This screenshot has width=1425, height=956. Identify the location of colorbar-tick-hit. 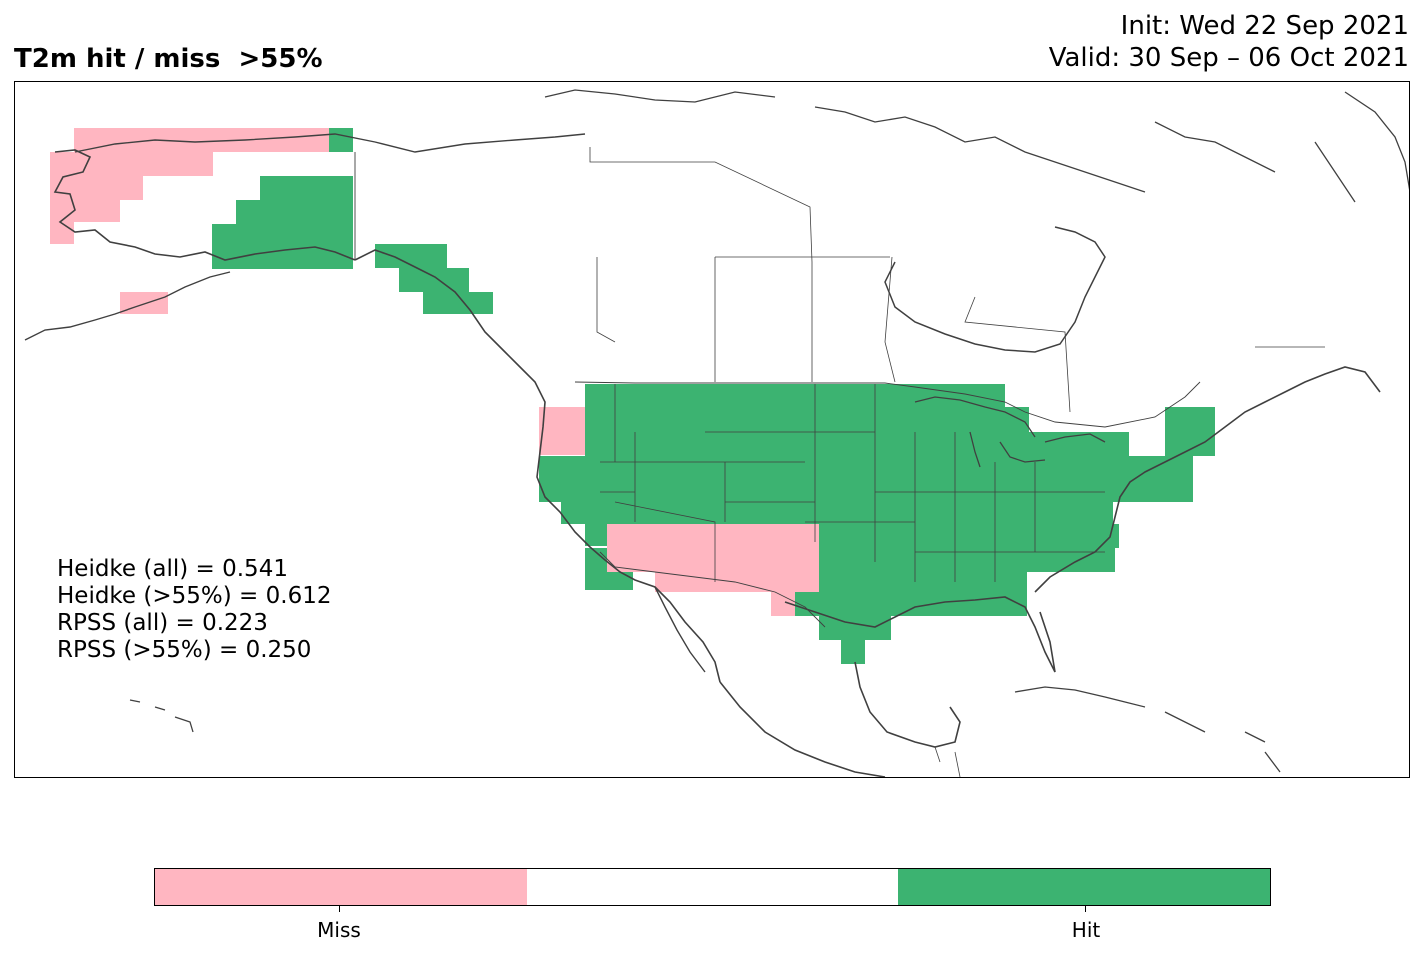
(1085, 909).